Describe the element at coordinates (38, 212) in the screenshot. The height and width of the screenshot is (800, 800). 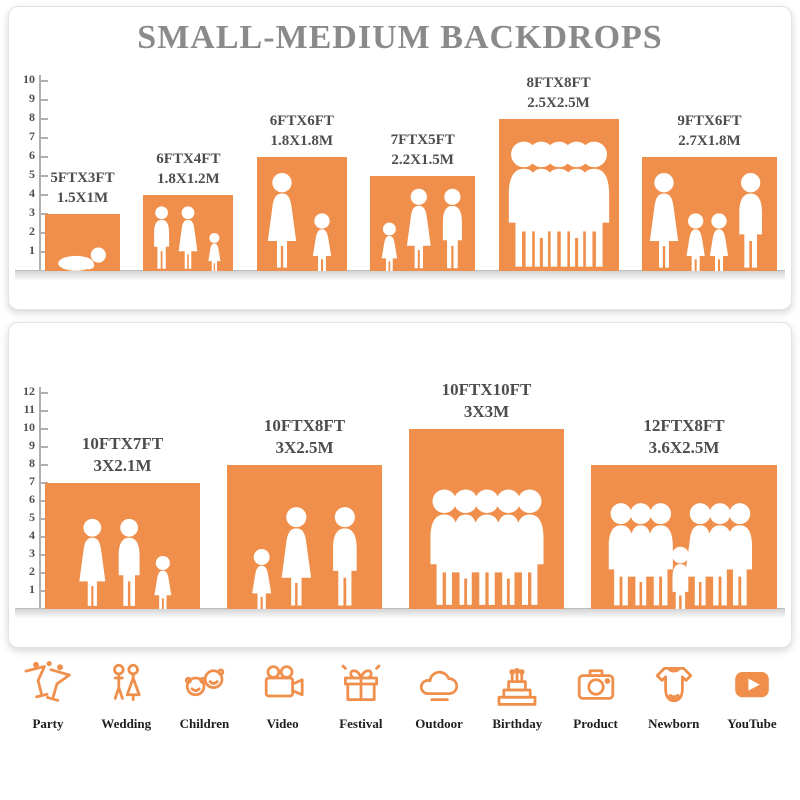
I see `ruler-tick: 3` at that location.